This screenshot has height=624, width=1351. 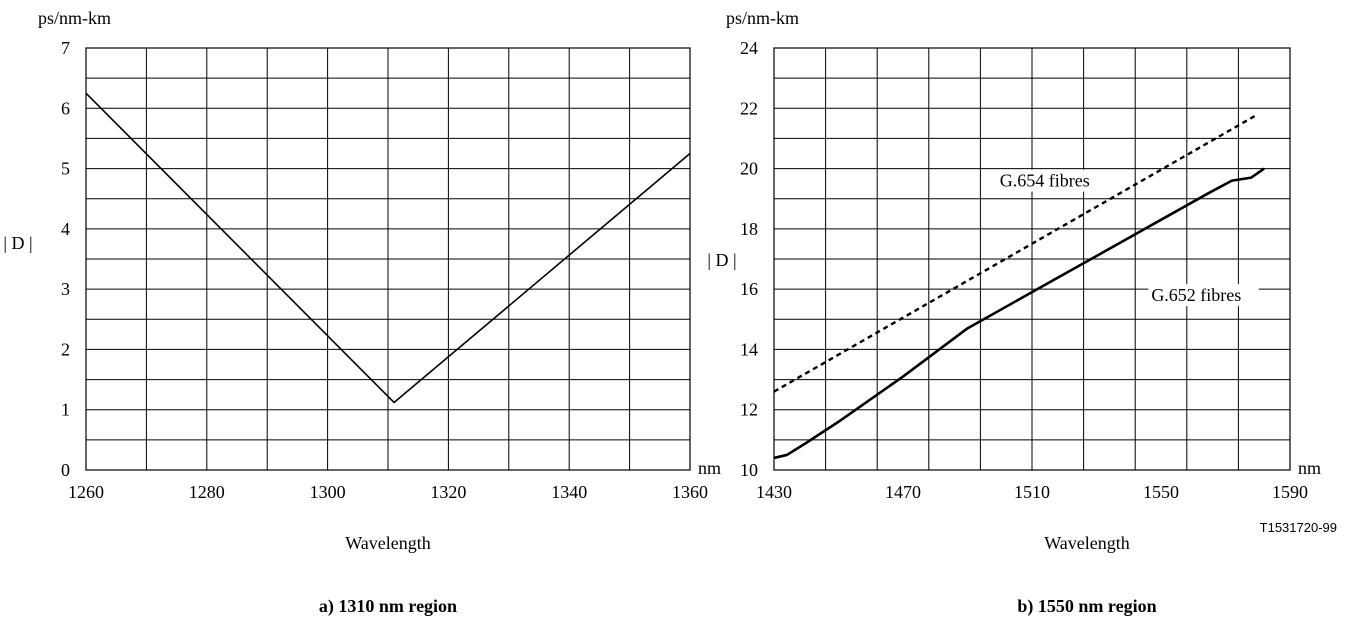 I want to click on b-y-tick-label: 22, so click(x=749, y=108).